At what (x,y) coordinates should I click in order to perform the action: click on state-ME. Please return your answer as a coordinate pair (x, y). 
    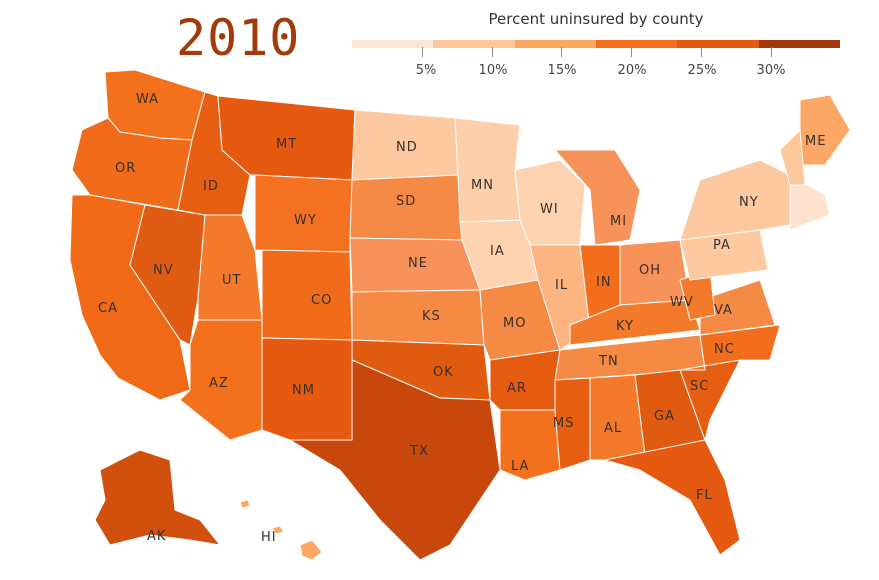
    Looking at the image, I should click on (825, 130).